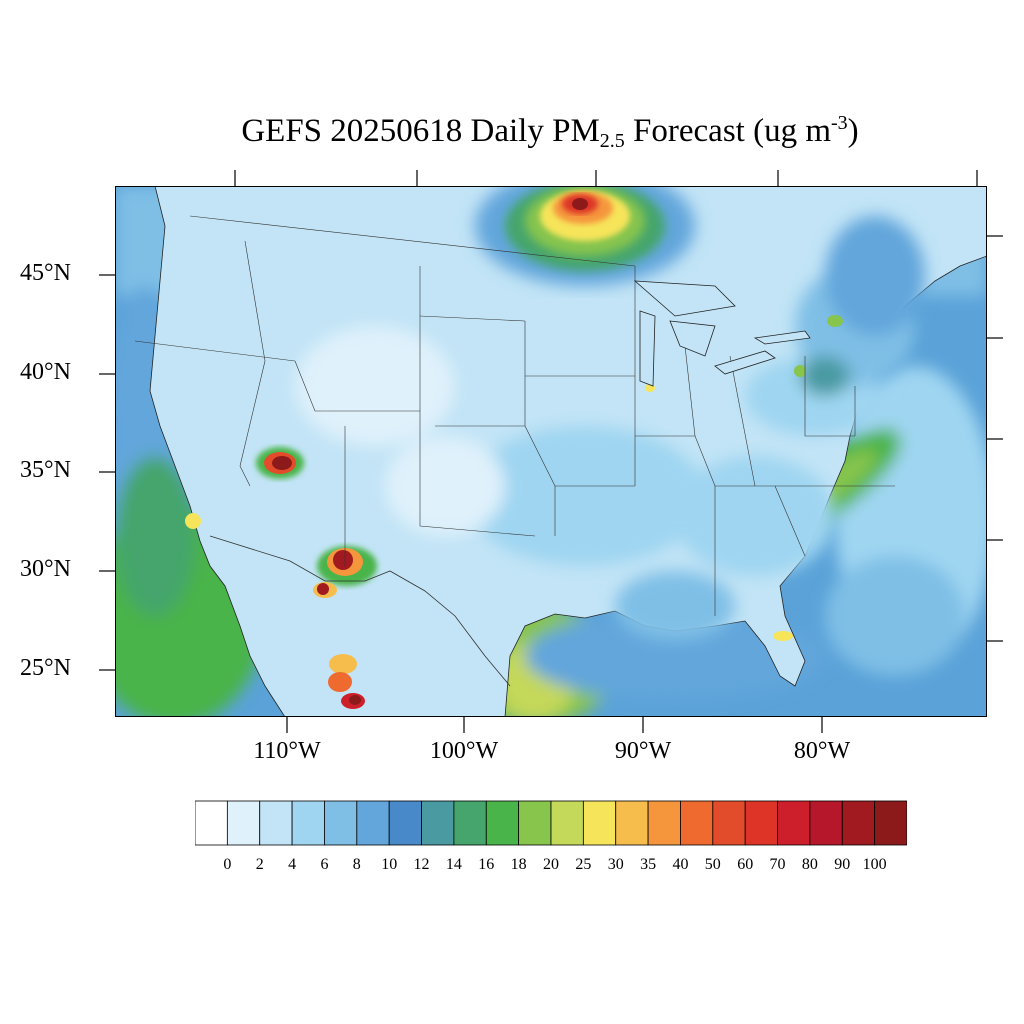  Describe the element at coordinates (486, 864) in the screenshot. I see `colorbar-tick-label: 16` at that location.